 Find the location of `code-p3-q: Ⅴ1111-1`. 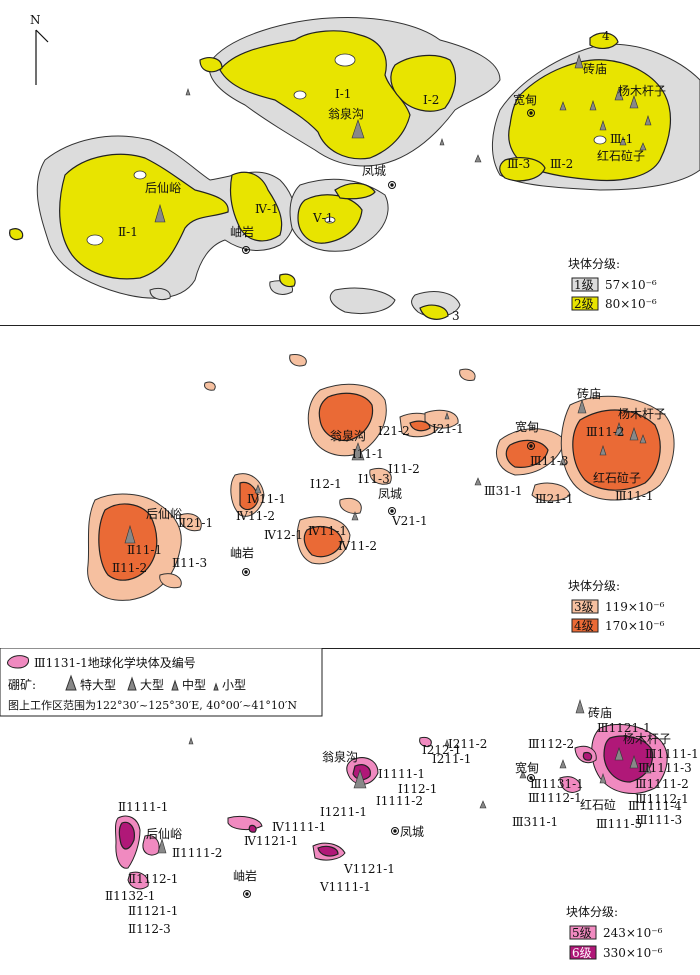

code-p3-q: Ⅴ1111-1 is located at coordinates (345, 887).